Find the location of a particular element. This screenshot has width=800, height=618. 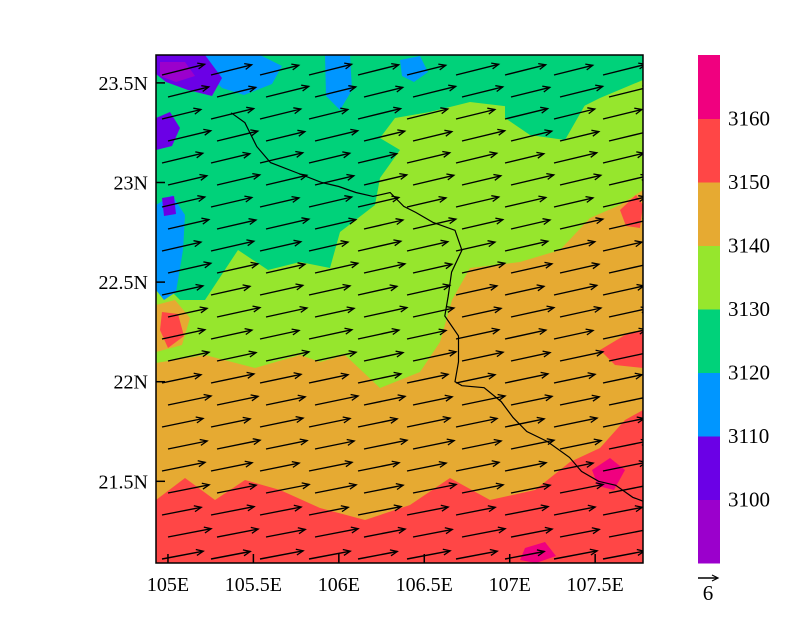

x-tick-label: 106.5E is located at coordinates (424, 585).